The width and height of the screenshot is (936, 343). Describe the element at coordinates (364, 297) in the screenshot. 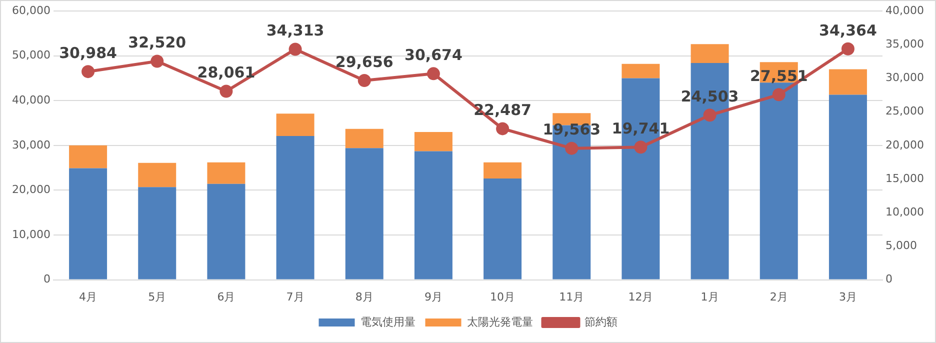

I see `x-tick-label: 8月` at that location.